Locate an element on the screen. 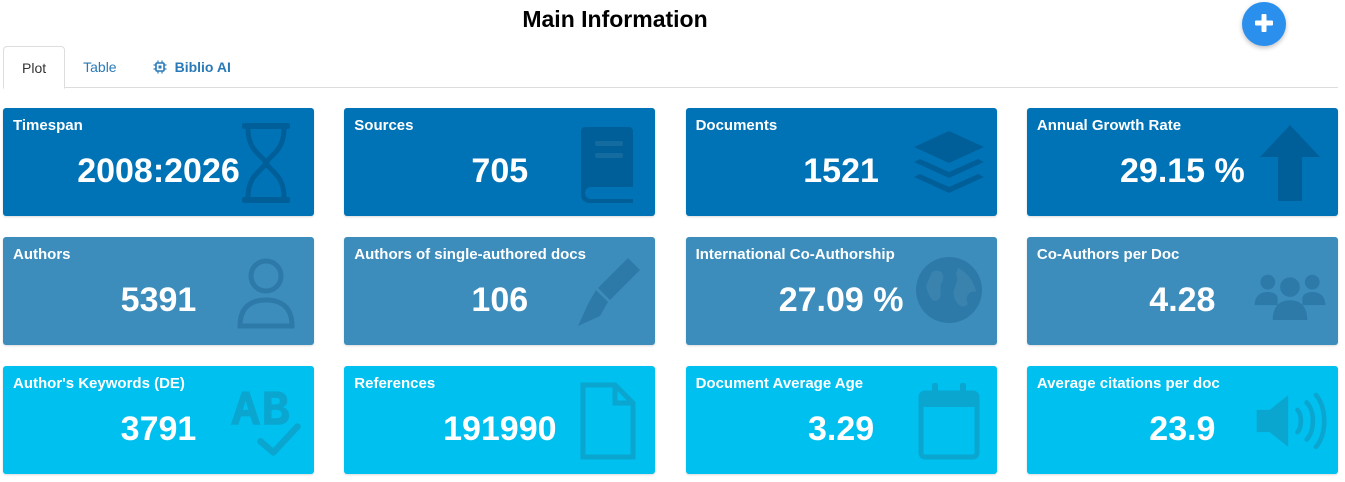  card-authors-keywords: Author's Keywords (DE) 3791 is located at coordinates (158, 420).